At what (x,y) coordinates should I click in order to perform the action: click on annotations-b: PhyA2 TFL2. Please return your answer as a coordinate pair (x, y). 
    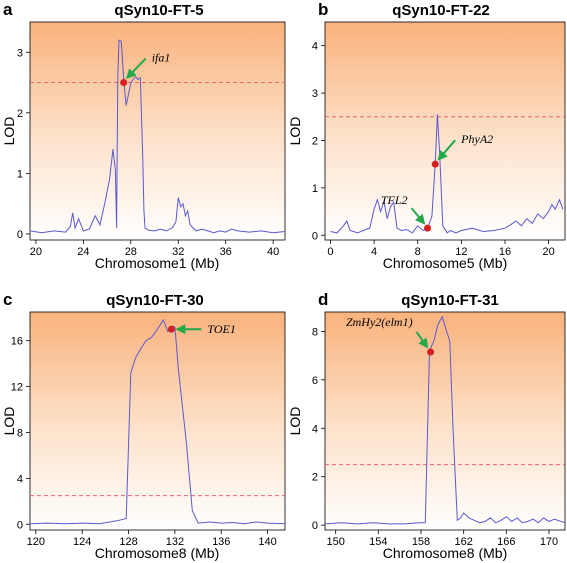
    Looking at the image, I should click on (437, 182).